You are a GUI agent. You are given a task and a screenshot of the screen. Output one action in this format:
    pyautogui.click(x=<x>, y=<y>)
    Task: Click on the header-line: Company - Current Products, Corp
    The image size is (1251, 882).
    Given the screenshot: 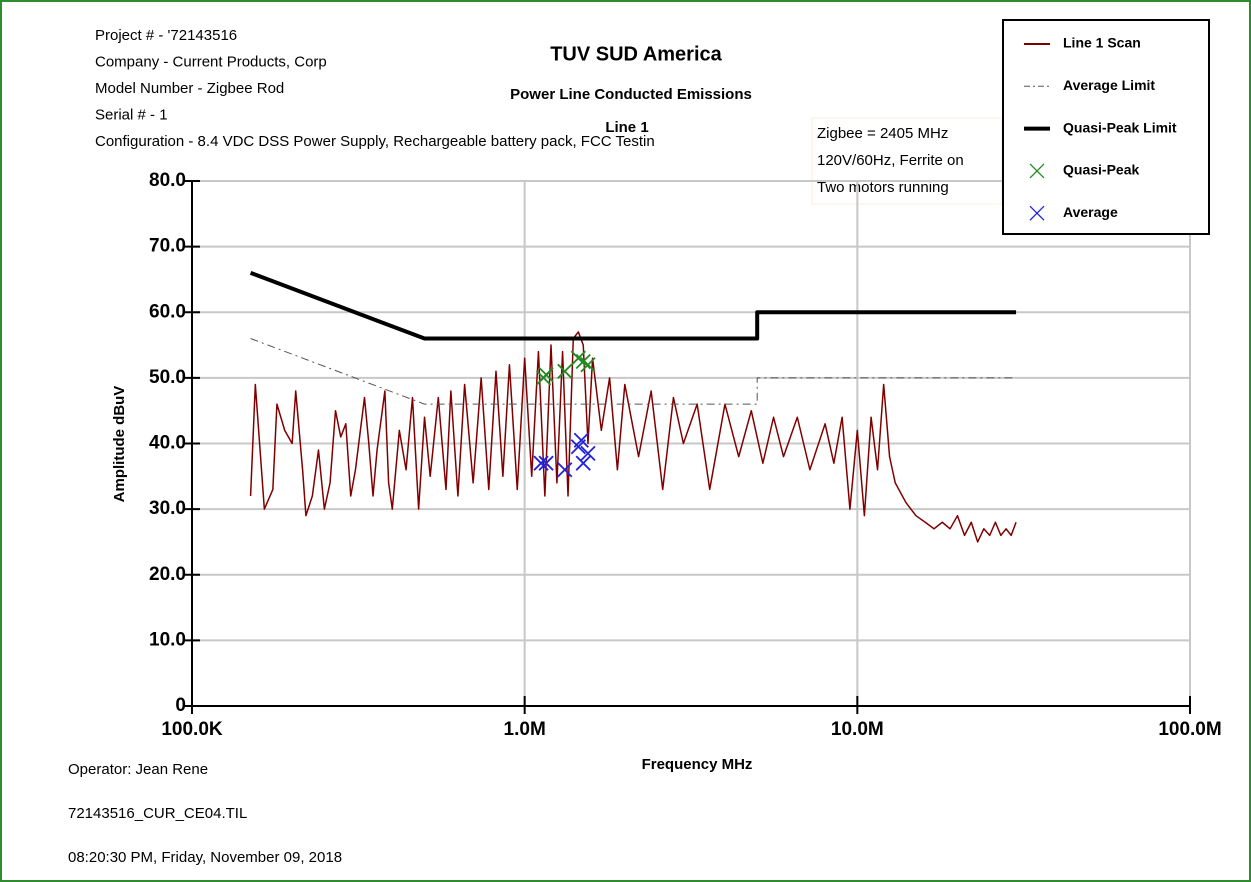 What is the action you would take?
    pyautogui.click(x=211, y=61)
    